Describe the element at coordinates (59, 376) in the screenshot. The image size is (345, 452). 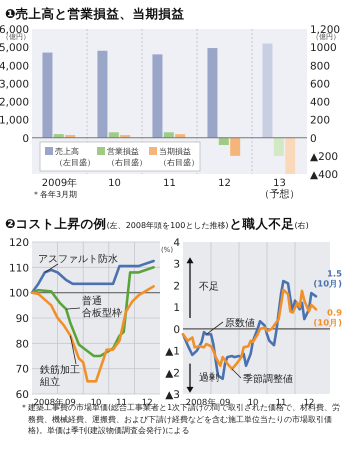
I see `series-label: 鉄筋加工組立` at that location.